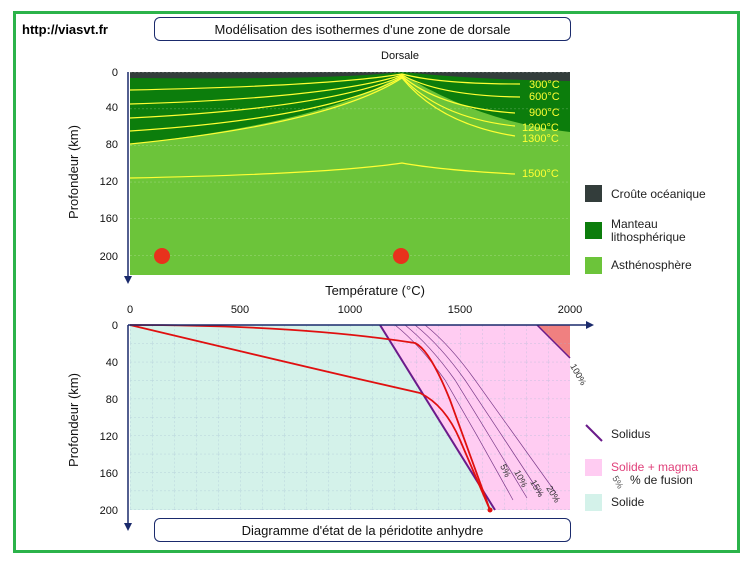  What do you see at coordinates (630, 434) in the screenshot?
I see `legend-label-solidus: Solidus` at bounding box center [630, 434].